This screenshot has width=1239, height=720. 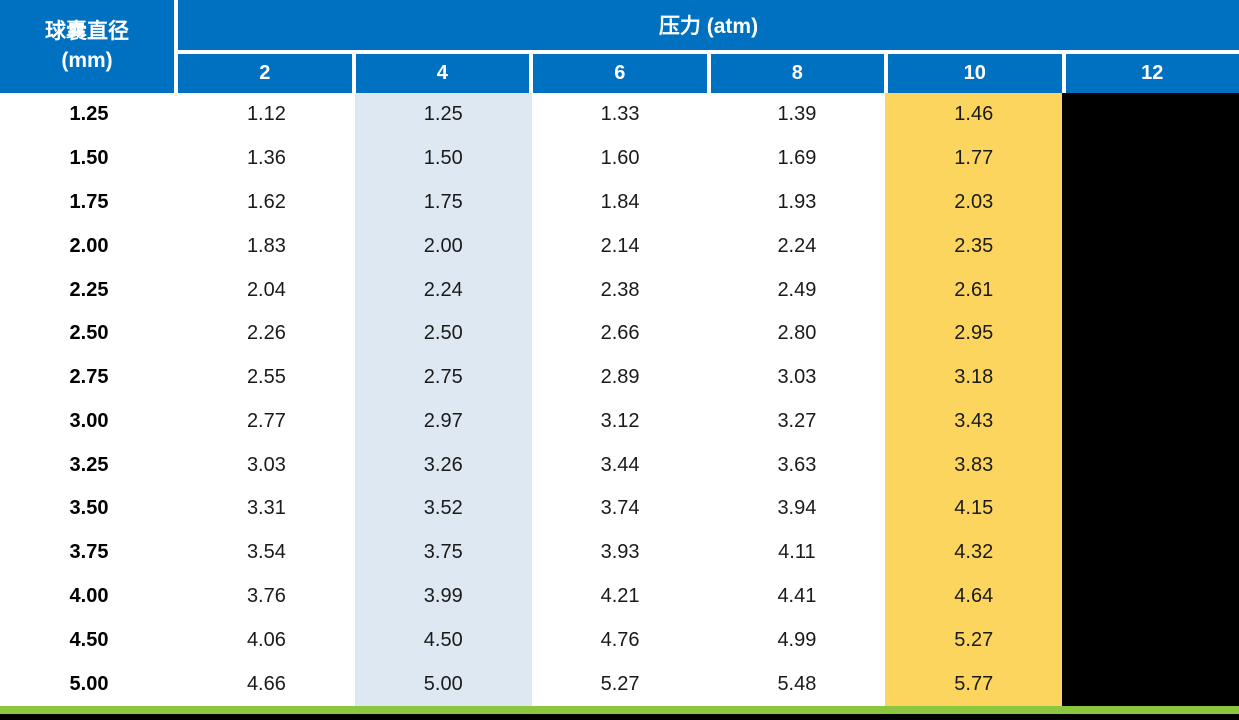 I want to click on row-header-cell: 2.75, so click(x=89, y=377).